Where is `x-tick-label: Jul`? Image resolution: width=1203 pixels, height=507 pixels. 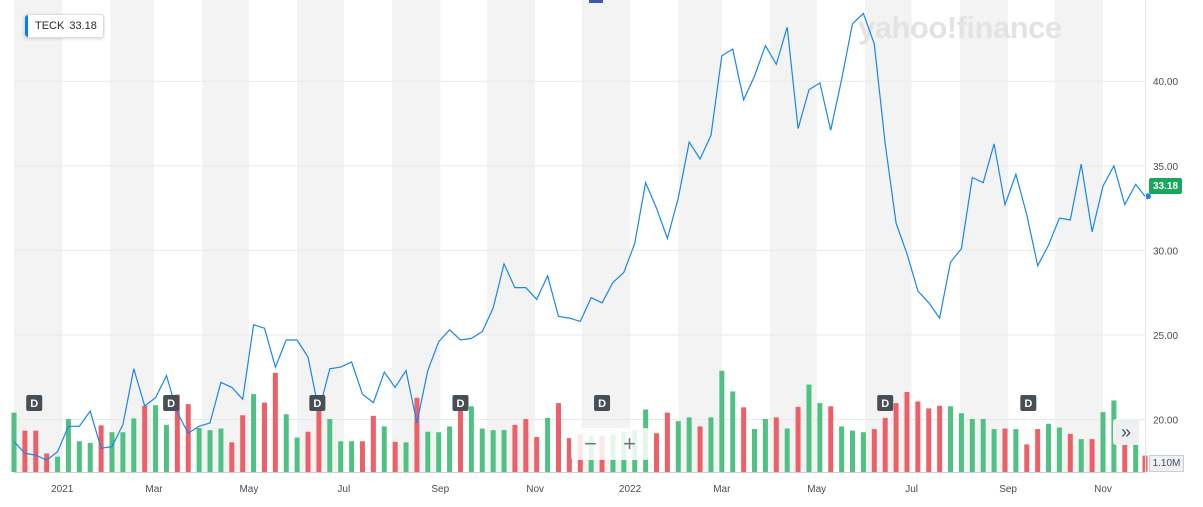
x-tick-label: Jul is located at coordinates (911, 489).